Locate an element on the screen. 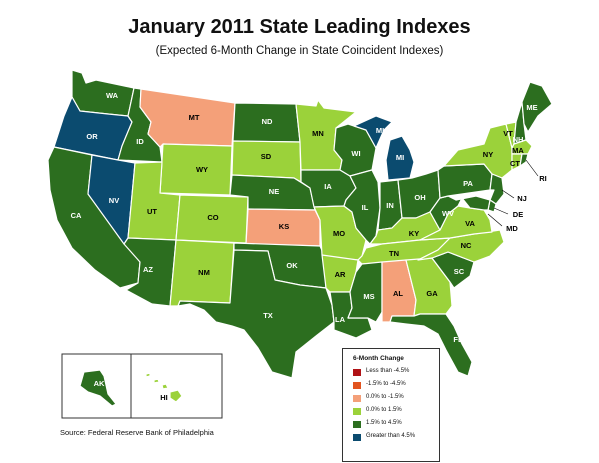 Image resolution: width=599 pixels, height=463 pixels. state-AK is located at coordinates (98, 388).